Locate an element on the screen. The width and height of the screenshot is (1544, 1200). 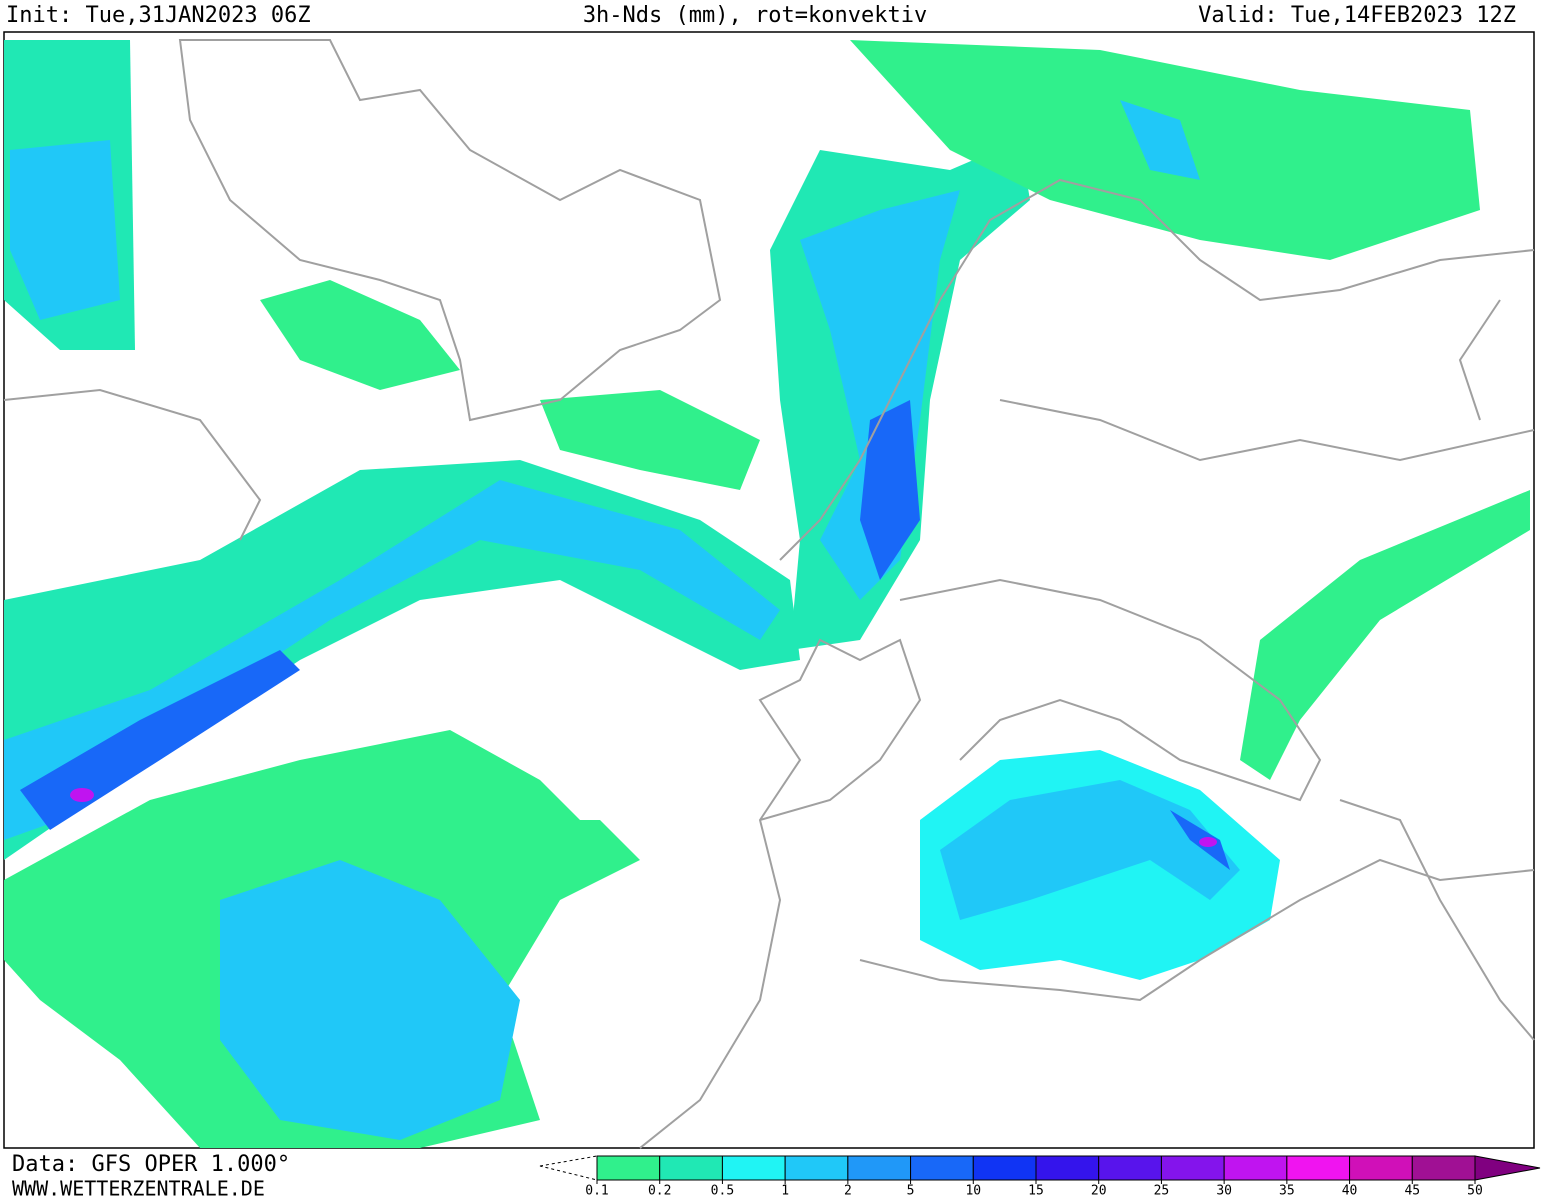
legend-tick-label: 10 is located at coordinates (973, 1191).